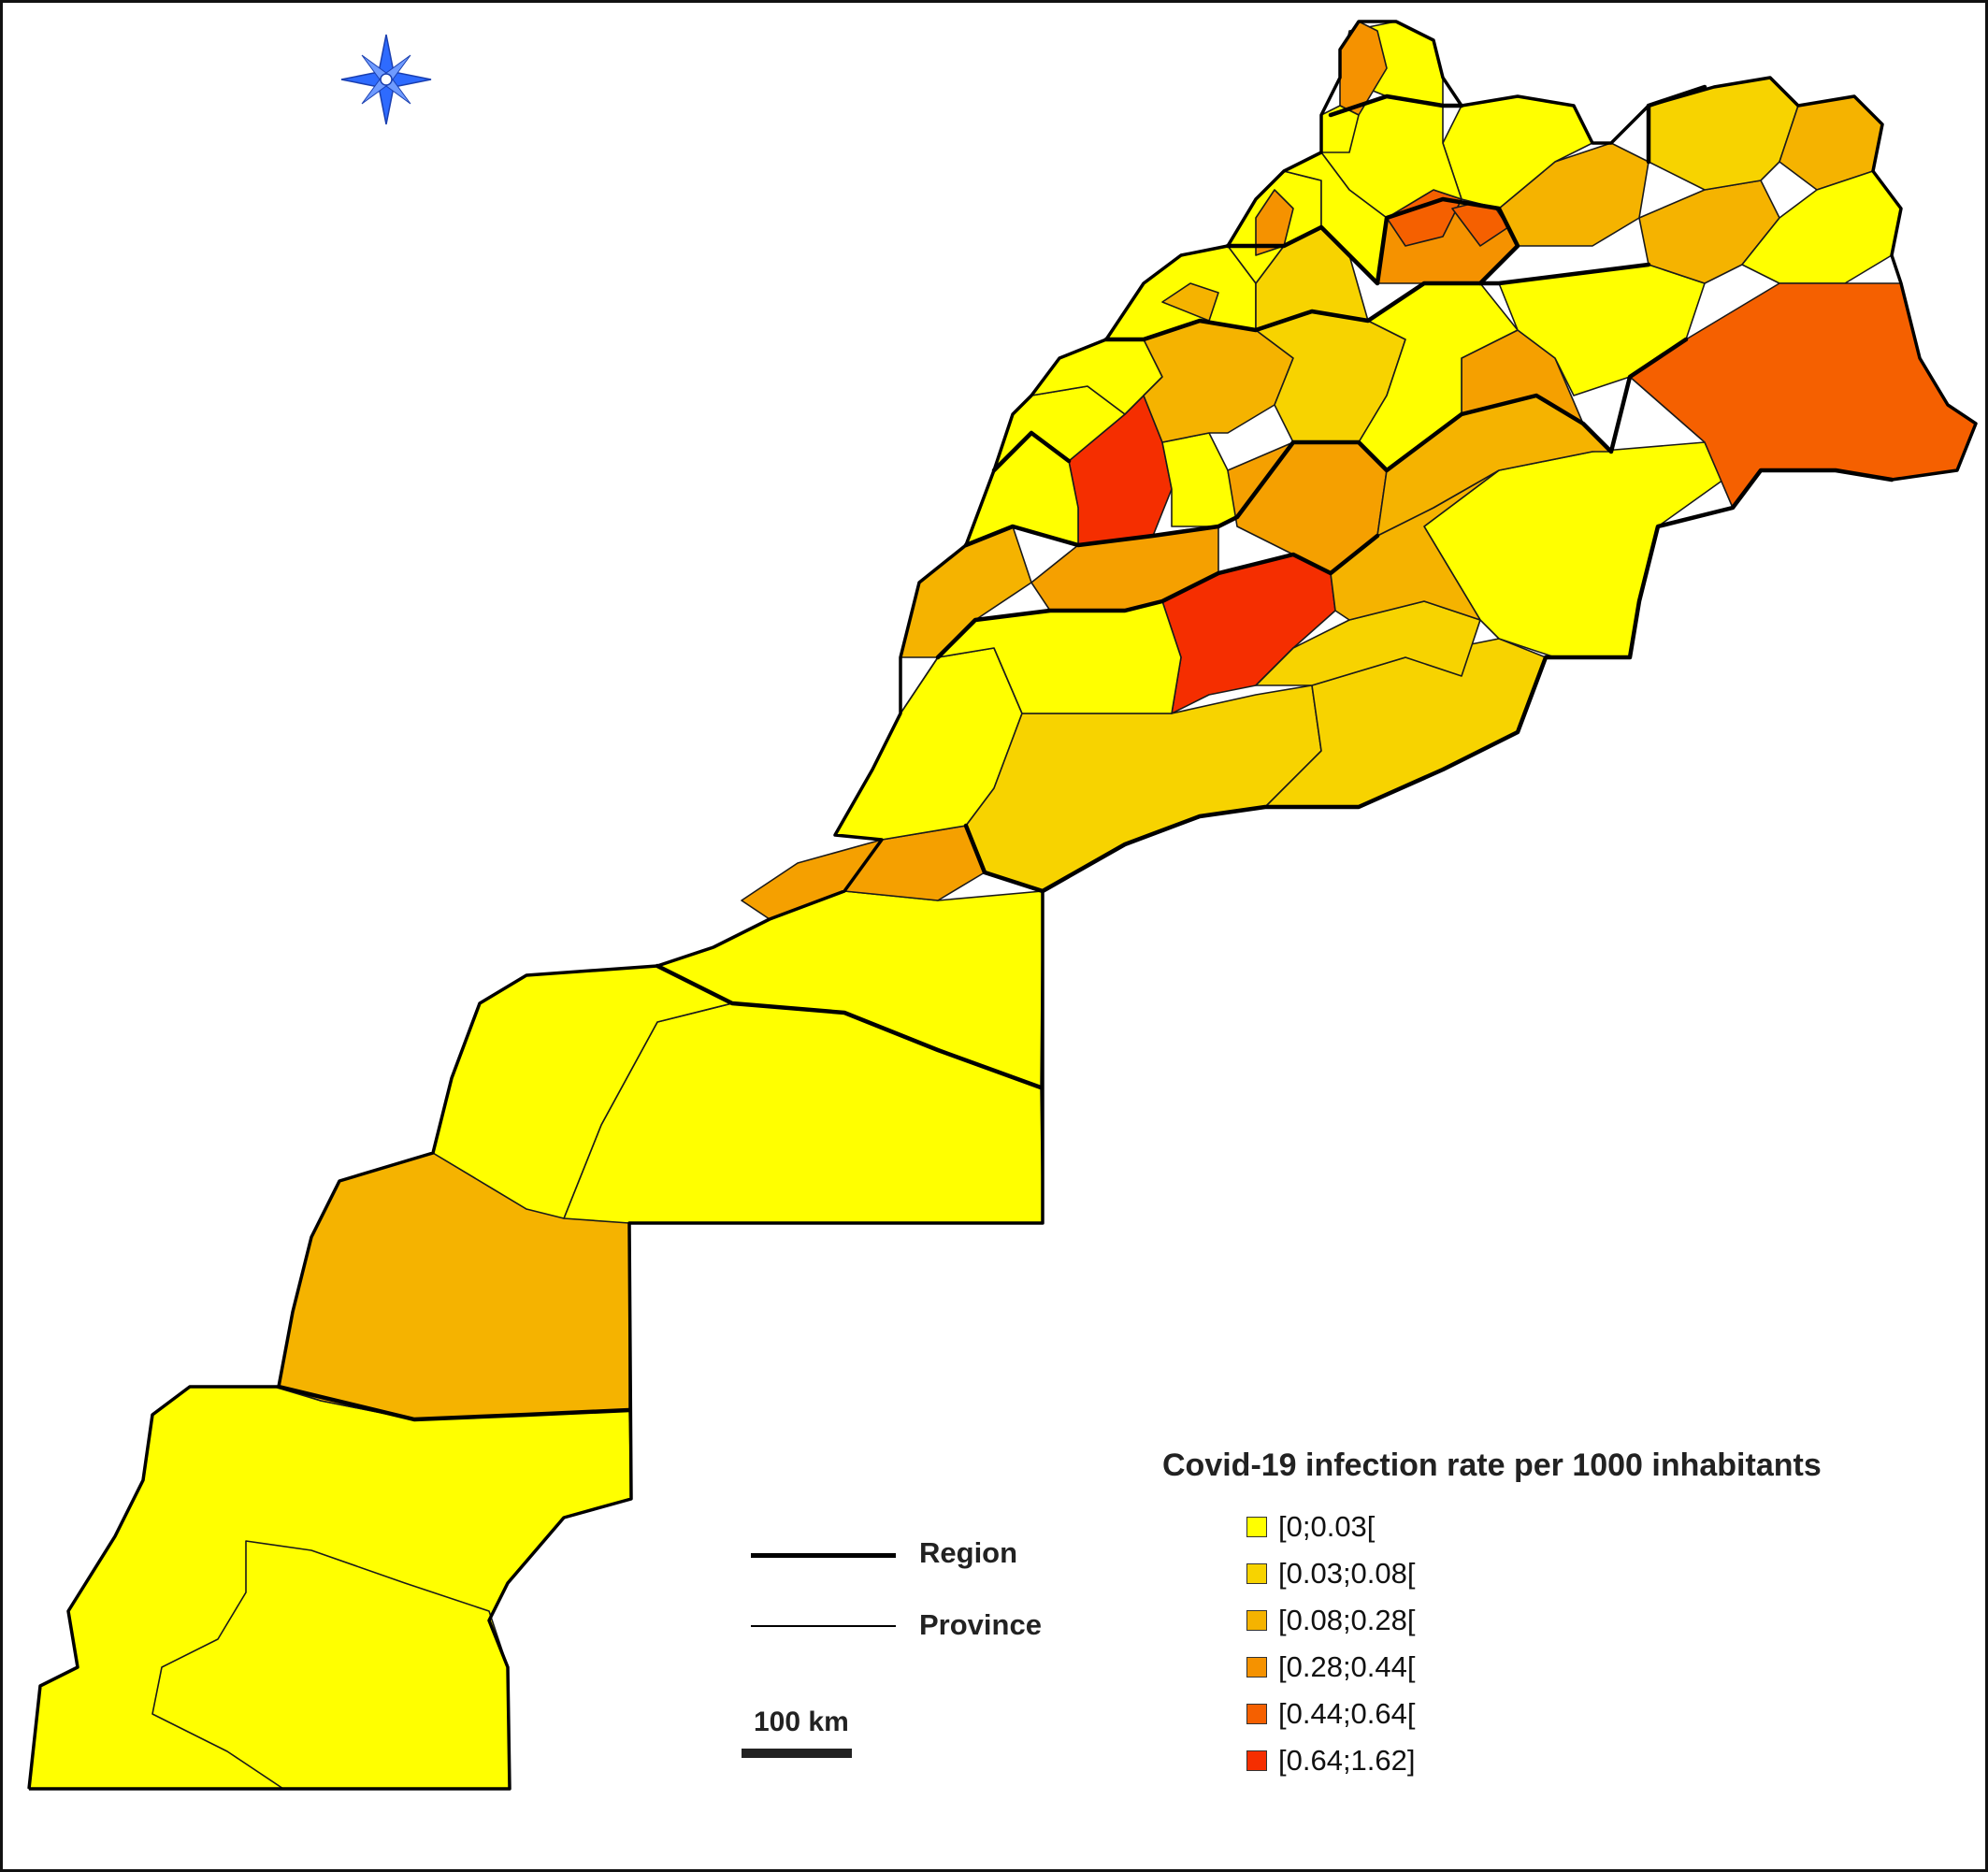 The height and width of the screenshot is (1872, 1988). What do you see at coordinates (1347, 1760) in the screenshot?
I see `legend-label: [0.64;1.62]` at bounding box center [1347, 1760].